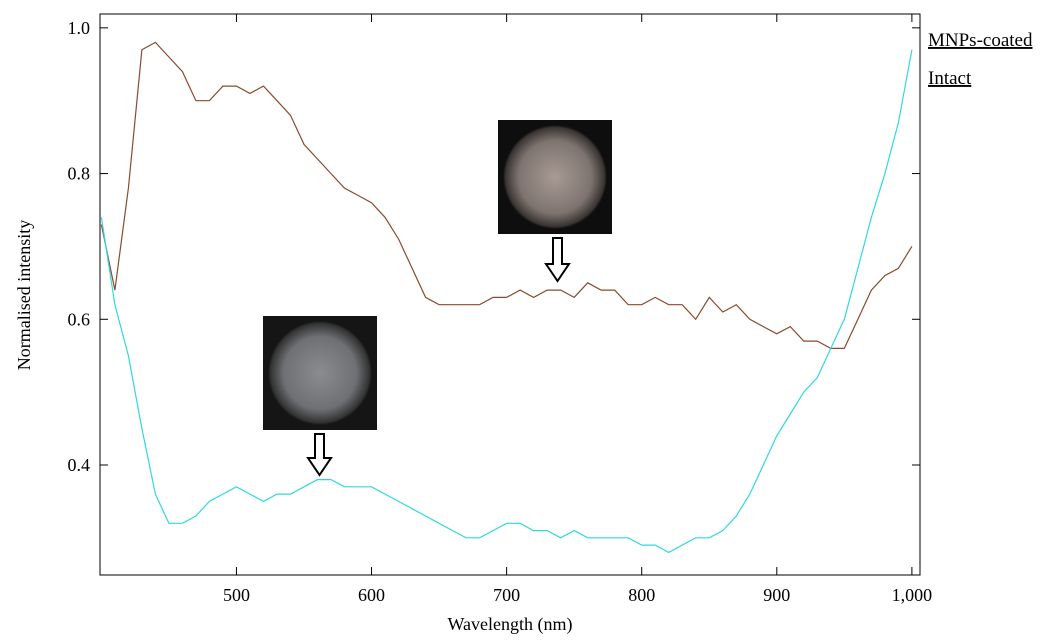  Describe the element at coordinates (950, 78) in the screenshot. I see `legend-entry: Intact` at that location.